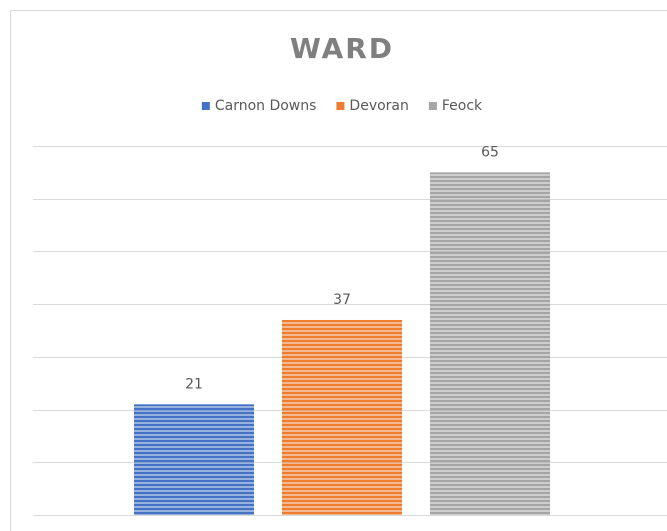  I want to click on data-label: 65, so click(490, 152).